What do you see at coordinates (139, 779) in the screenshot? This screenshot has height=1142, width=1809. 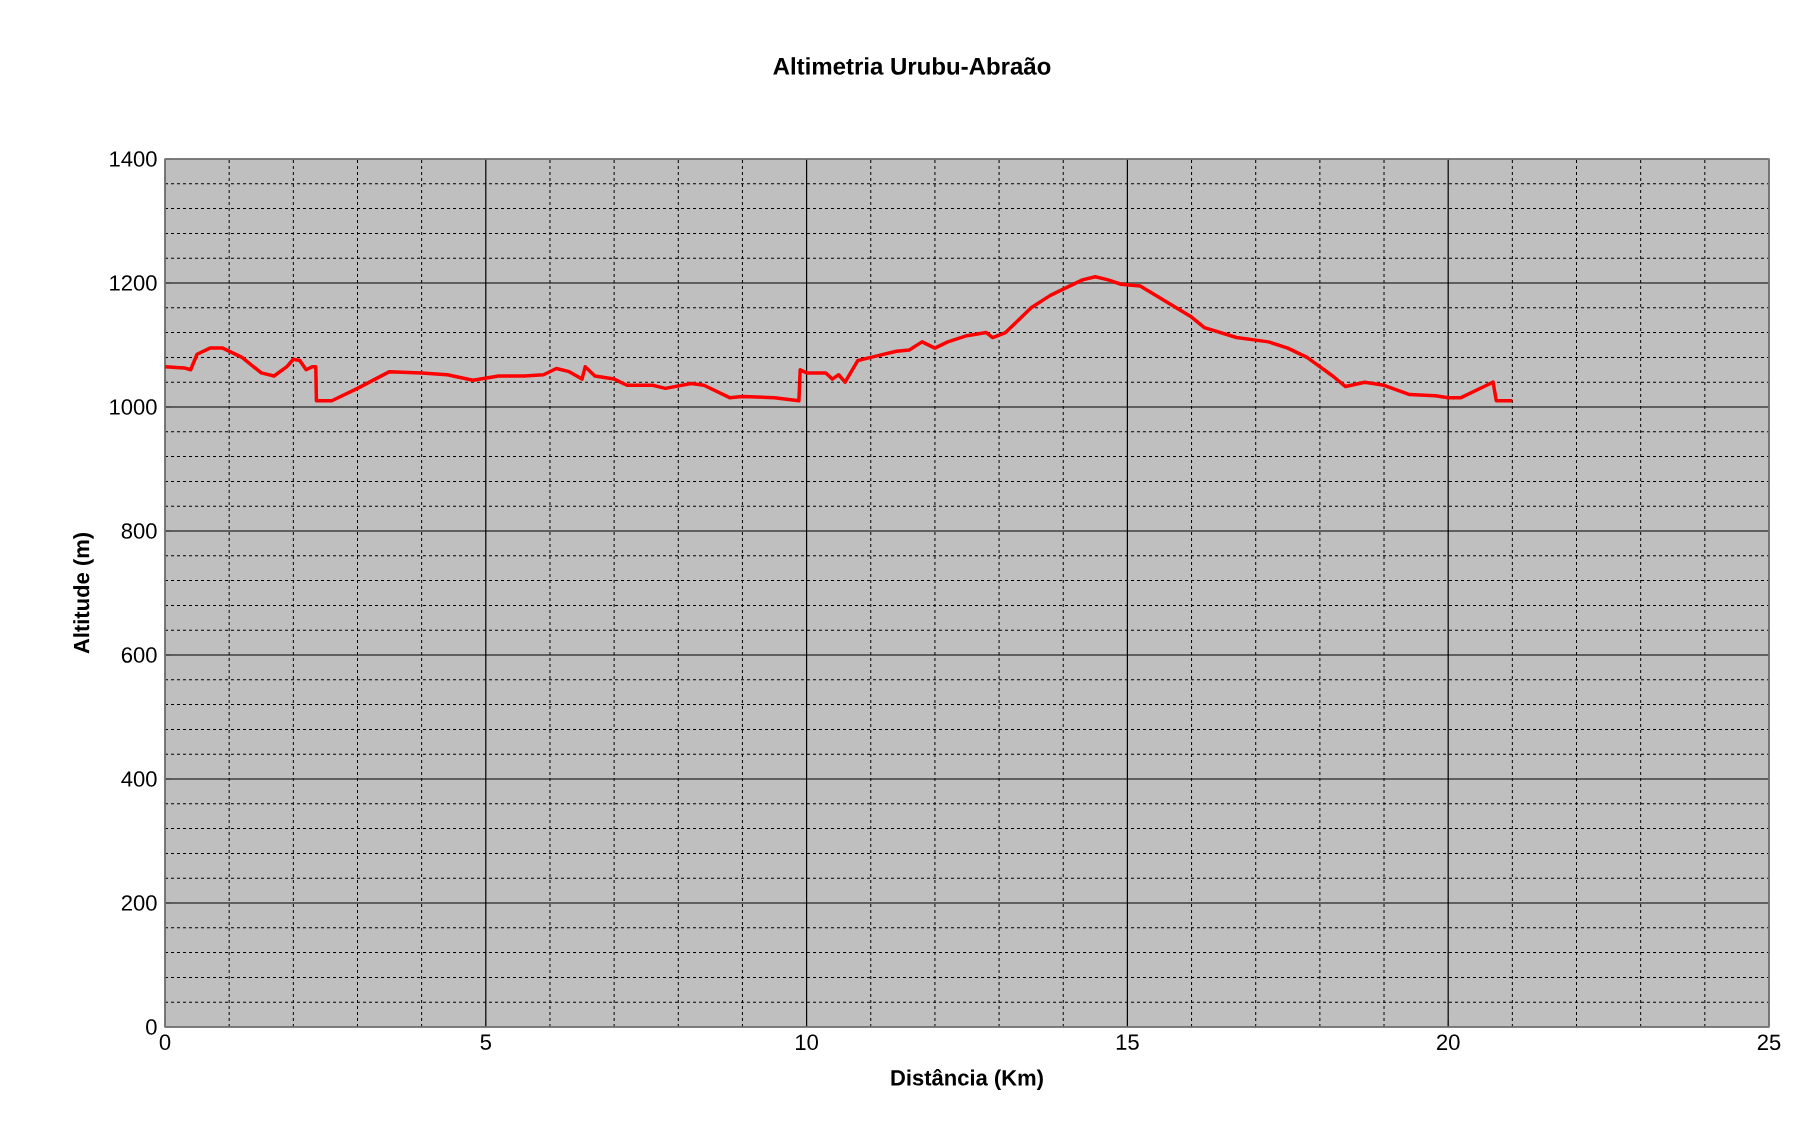 I see `y-tick-label: 400` at bounding box center [139, 779].